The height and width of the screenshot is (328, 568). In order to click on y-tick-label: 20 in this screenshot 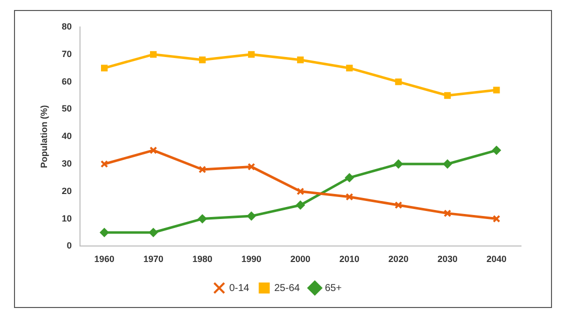, I will do `click(67, 191)`.